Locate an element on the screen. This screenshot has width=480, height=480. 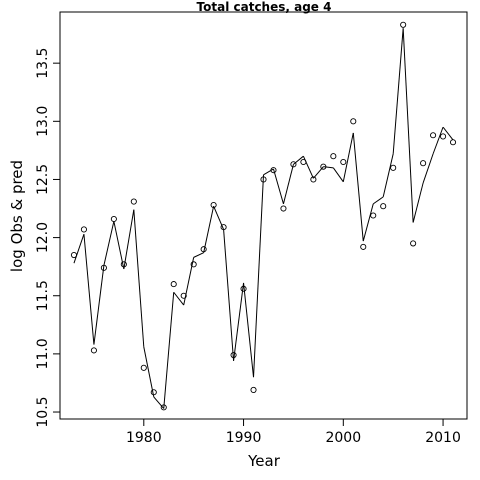
y-tick-label: 13.5 is located at coordinates (43, 63).